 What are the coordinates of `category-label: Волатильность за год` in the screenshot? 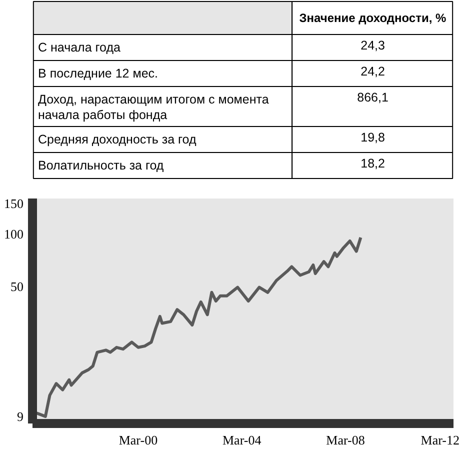 It's located at (101, 165).